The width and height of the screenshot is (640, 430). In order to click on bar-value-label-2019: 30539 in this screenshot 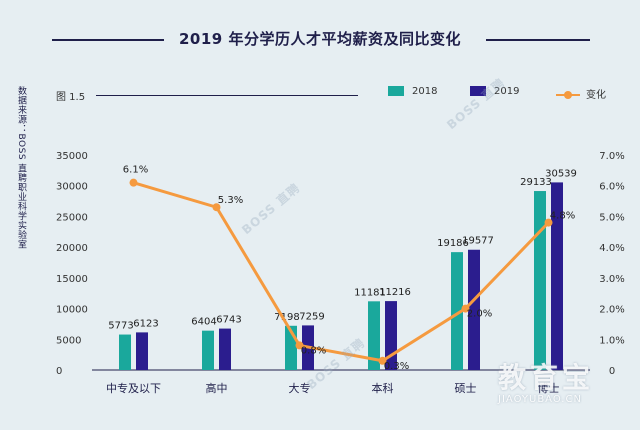, I will do `click(561, 173)`.